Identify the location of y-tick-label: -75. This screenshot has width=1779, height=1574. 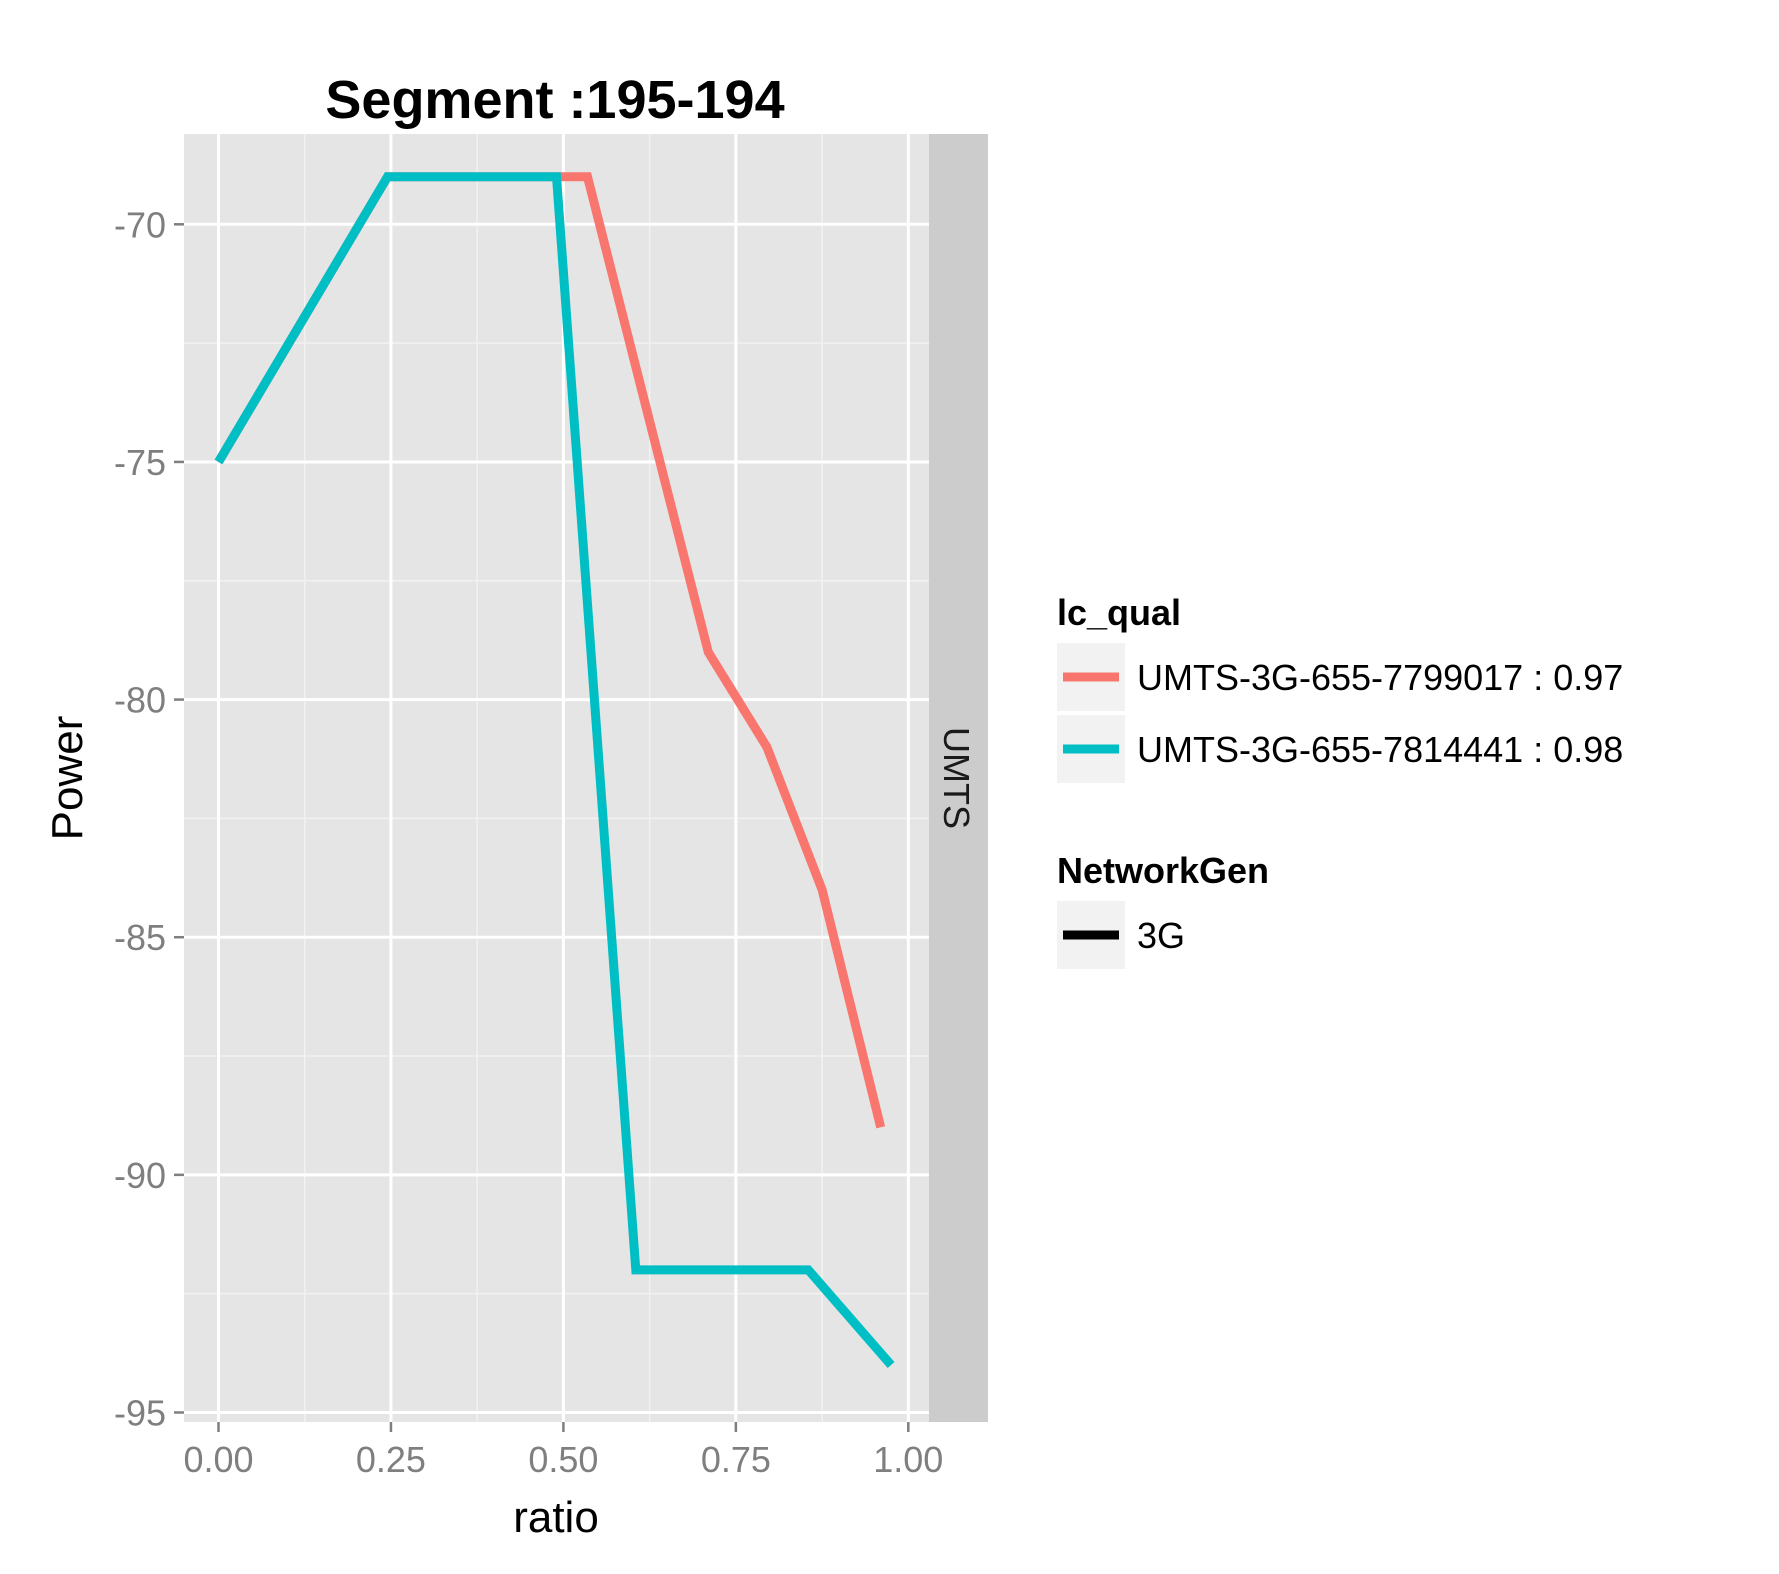
(140, 462).